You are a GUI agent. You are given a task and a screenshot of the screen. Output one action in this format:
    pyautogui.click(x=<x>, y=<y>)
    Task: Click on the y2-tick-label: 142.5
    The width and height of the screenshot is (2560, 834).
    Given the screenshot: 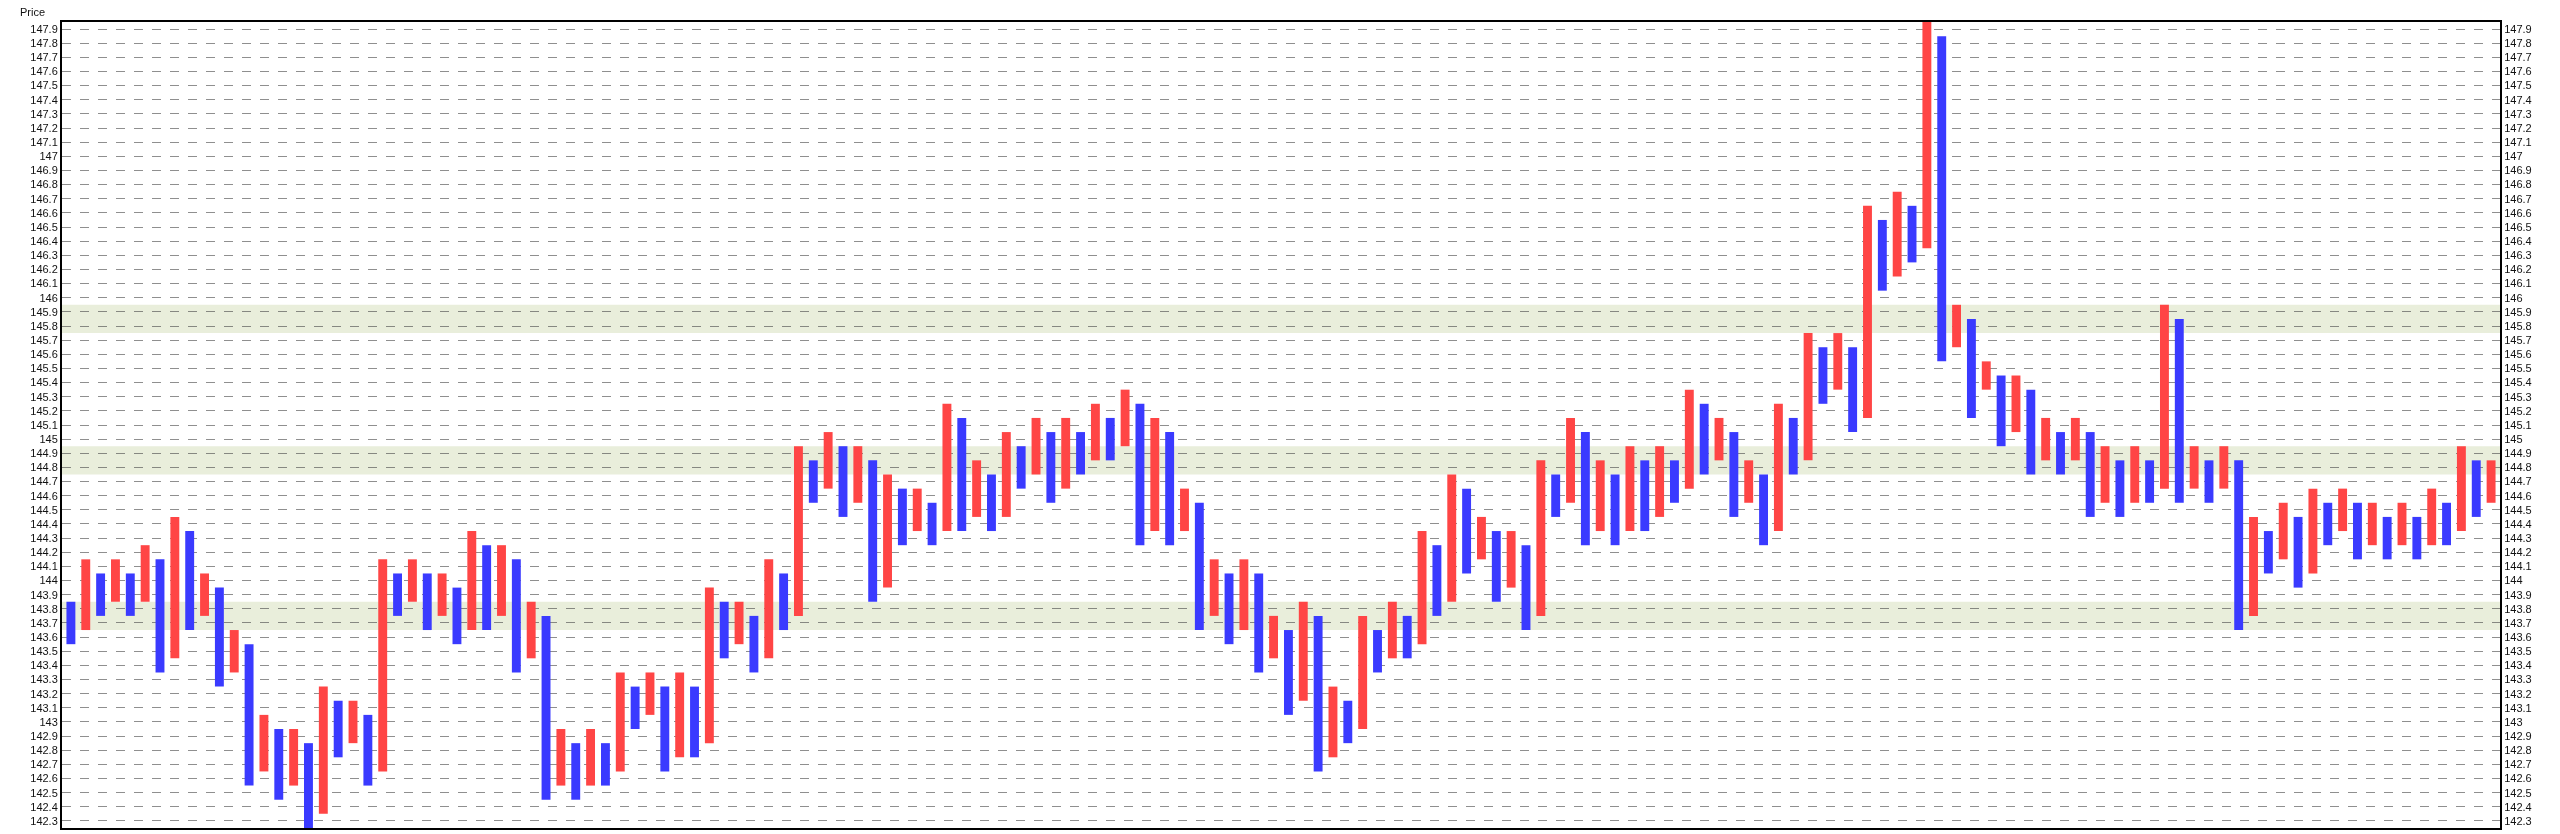 What is the action you would take?
    pyautogui.click(x=2518, y=792)
    